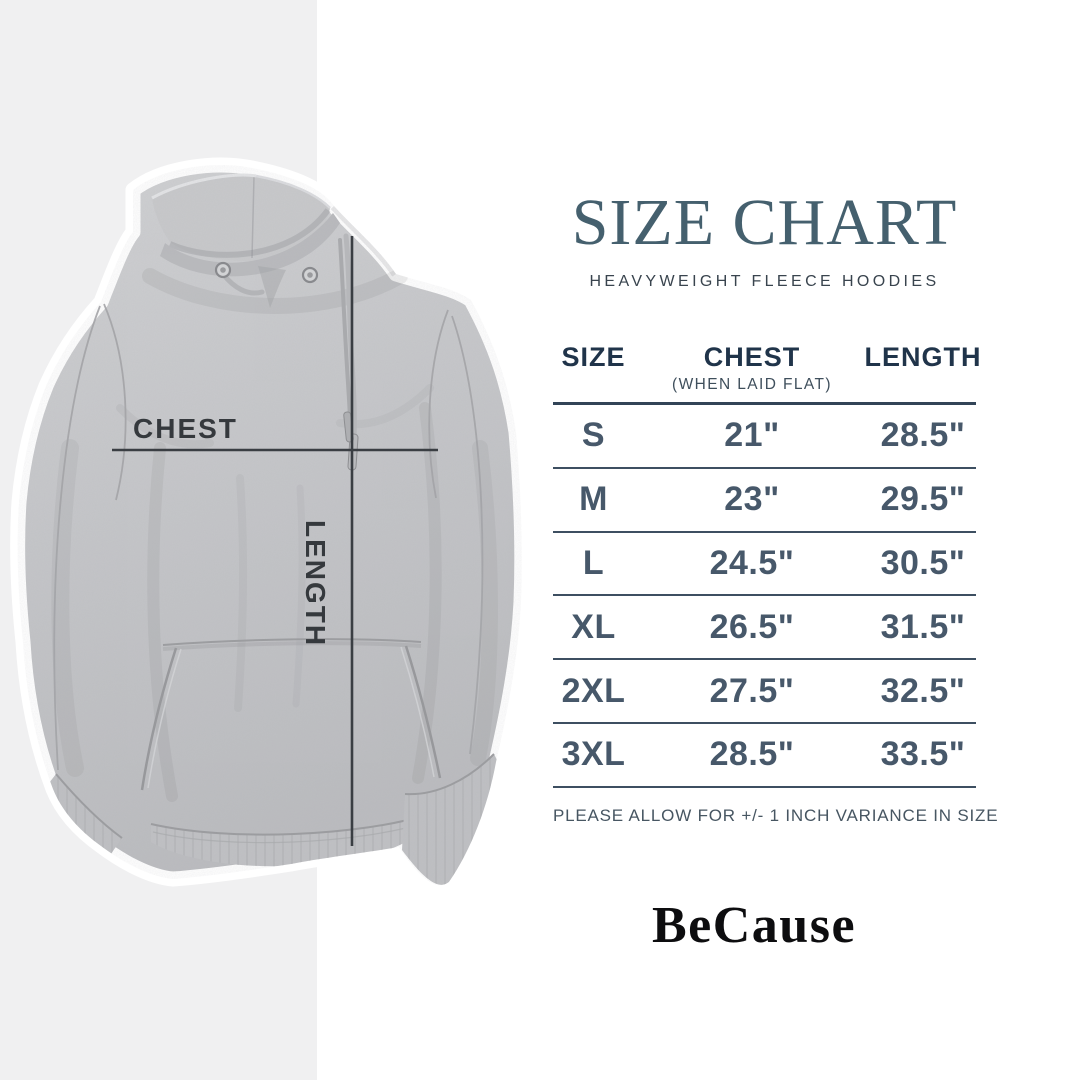 The width and height of the screenshot is (1080, 1080). Describe the element at coordinates (752, 626) in the screenshot. I see `chest-cell: 26.5"` at that location.